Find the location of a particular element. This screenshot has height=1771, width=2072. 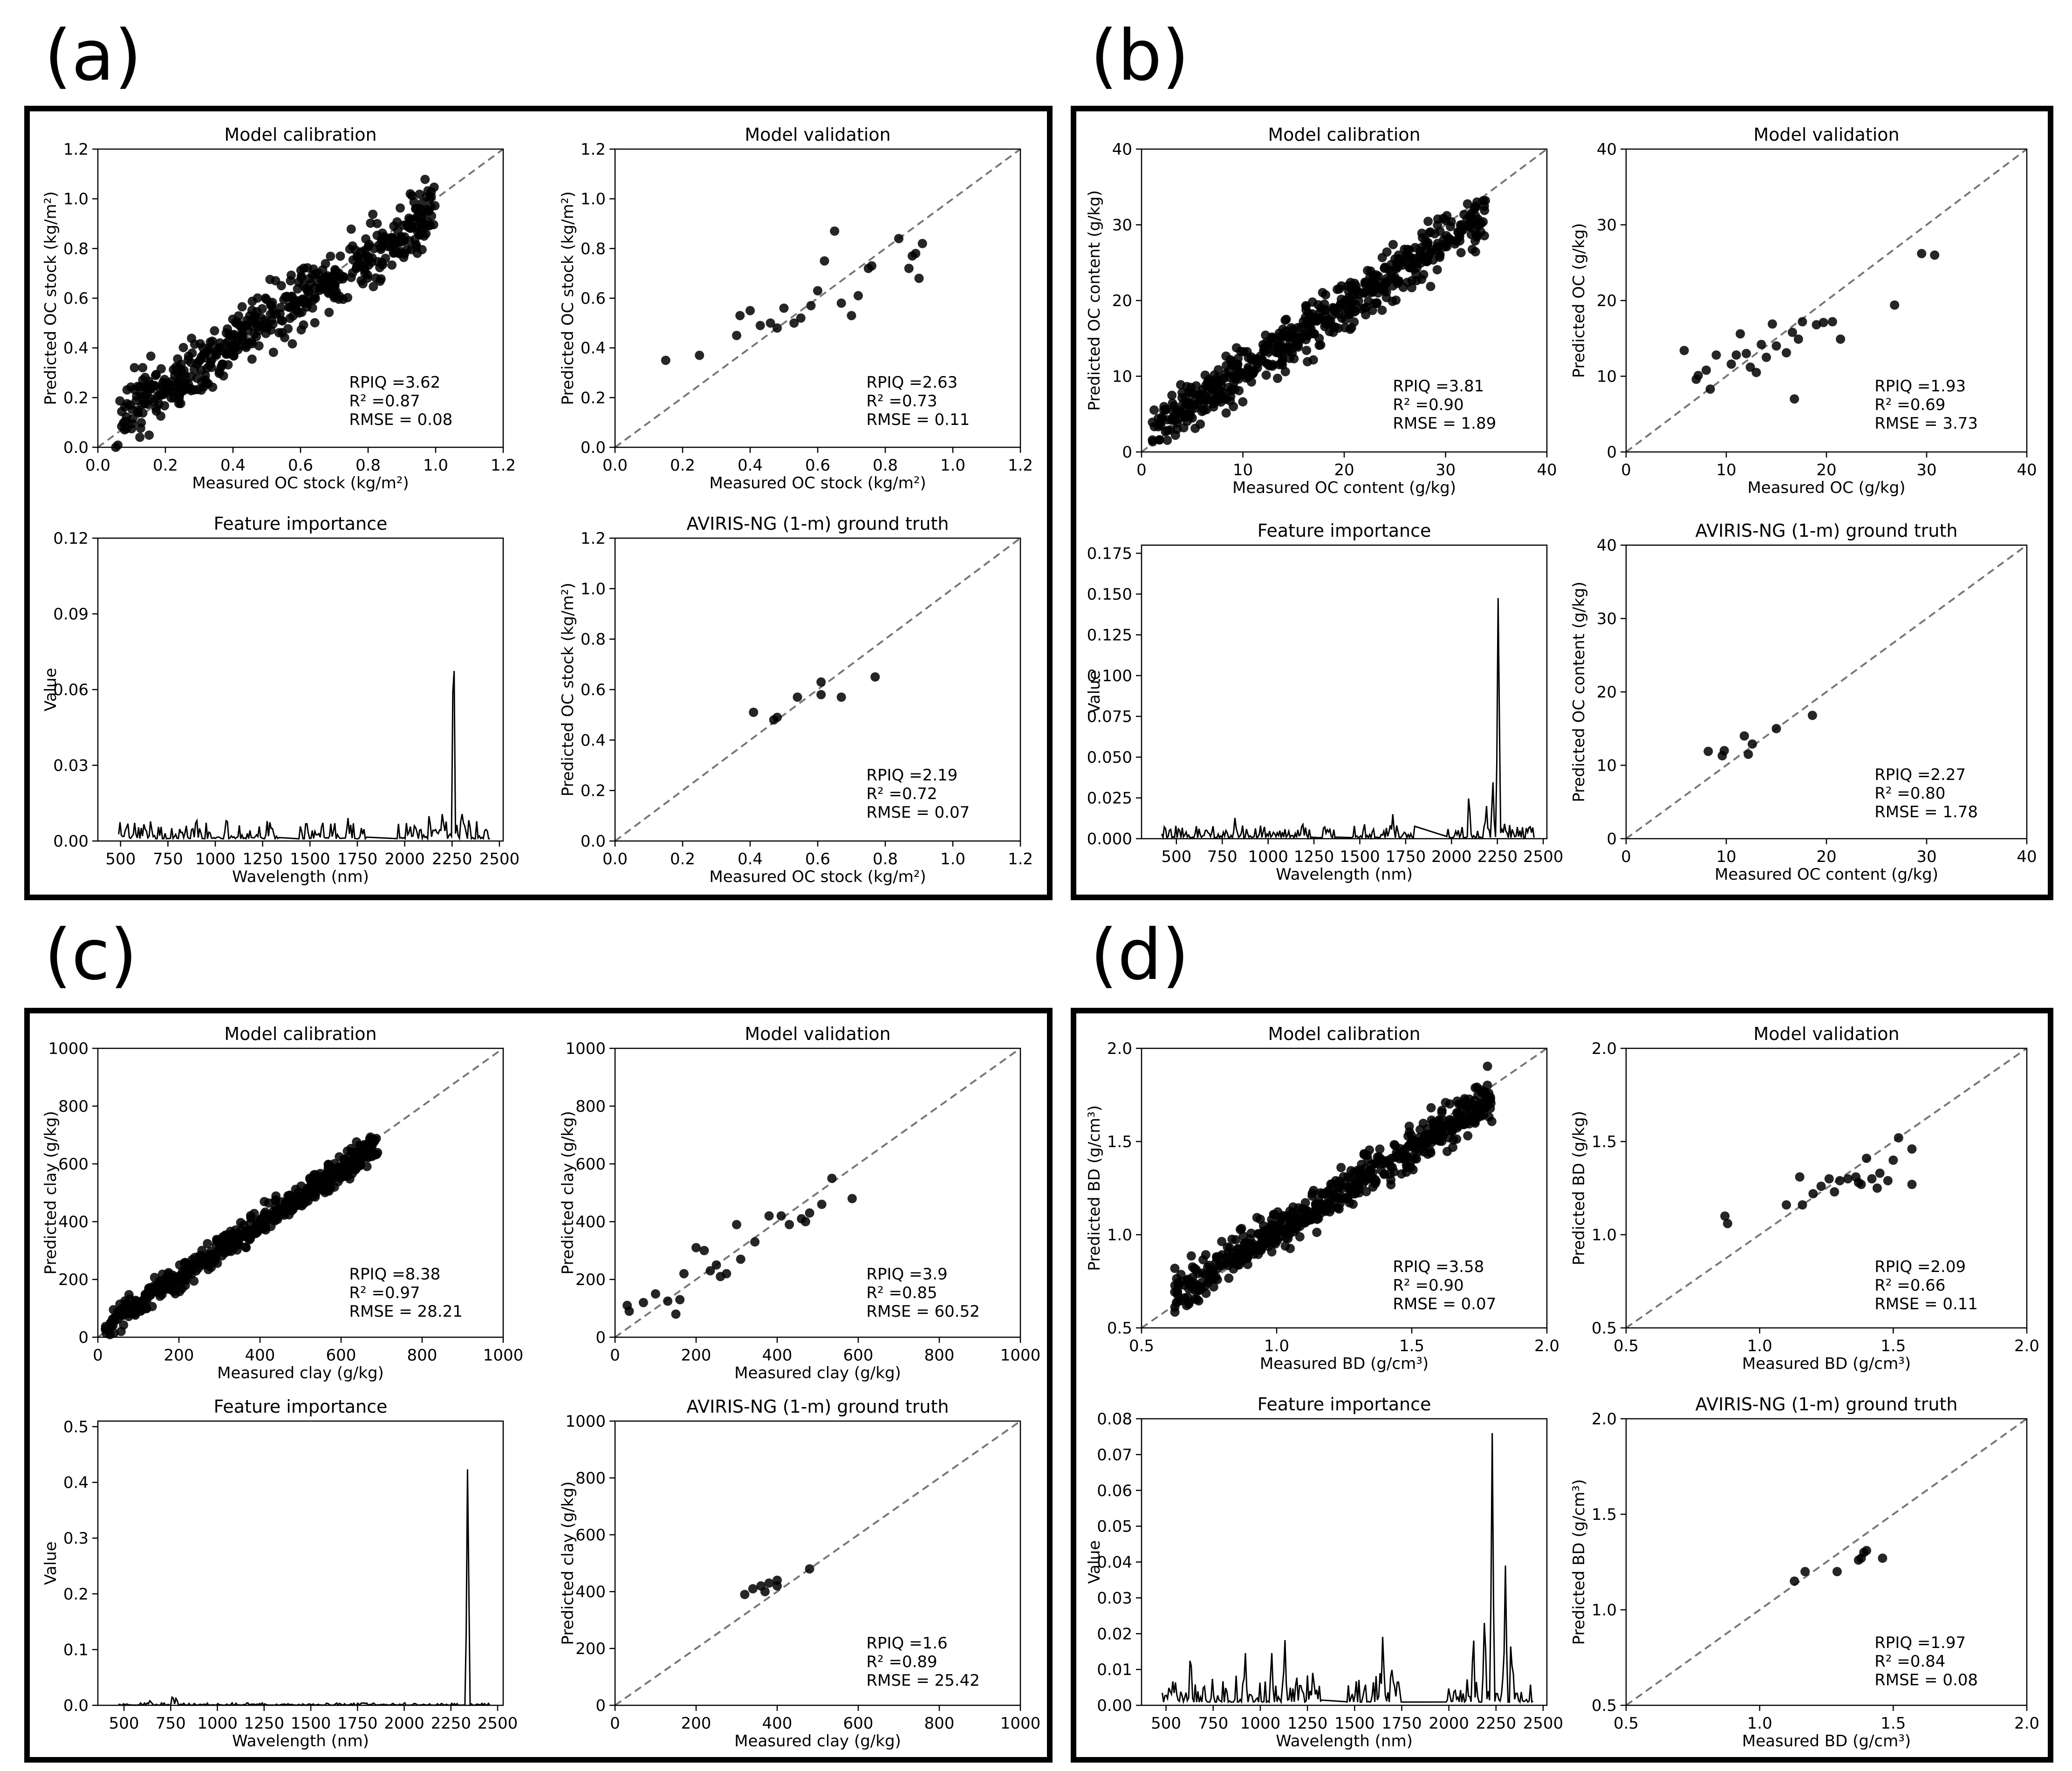

x-tick-label: 750 is located at coordinates (1213, 1723).